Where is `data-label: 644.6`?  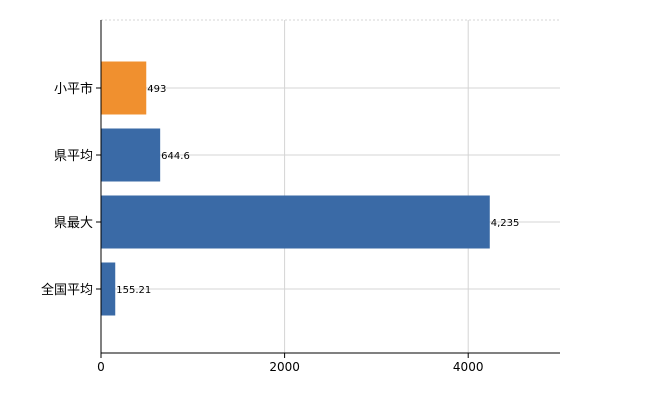
data-label: 644.6 is located at coordinates (175, 156).